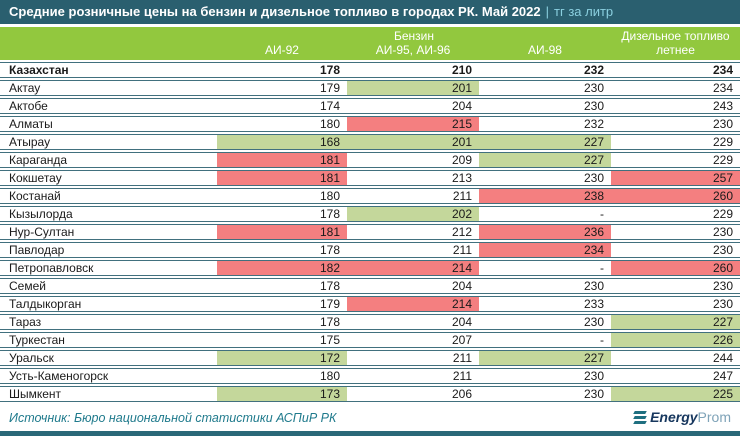 The height and width of the screenshot is (436, 740). What do you see at coordinates (461, 286) in the screenshot?
I see `price-cell-ai95-96: 204` at bounding box center [461, 286].